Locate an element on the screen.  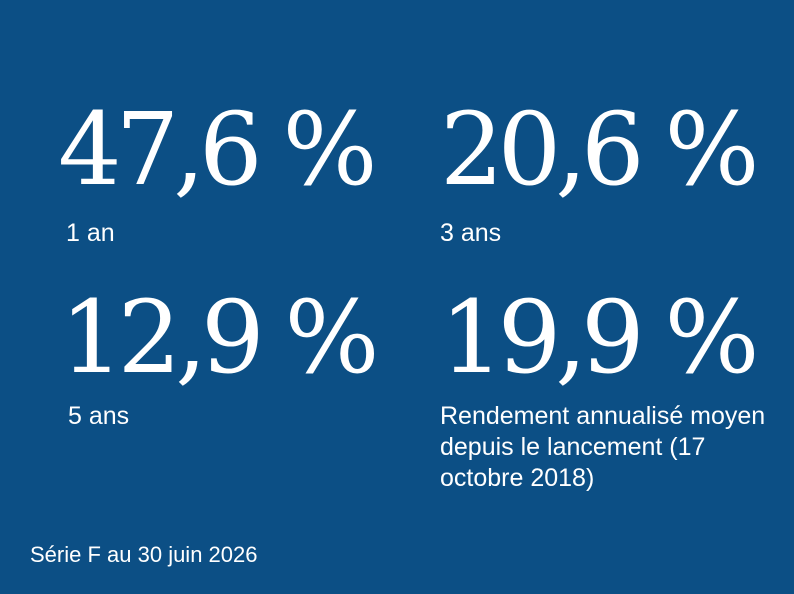
return-value: 20,6 % is located at coordinates (599, 149).